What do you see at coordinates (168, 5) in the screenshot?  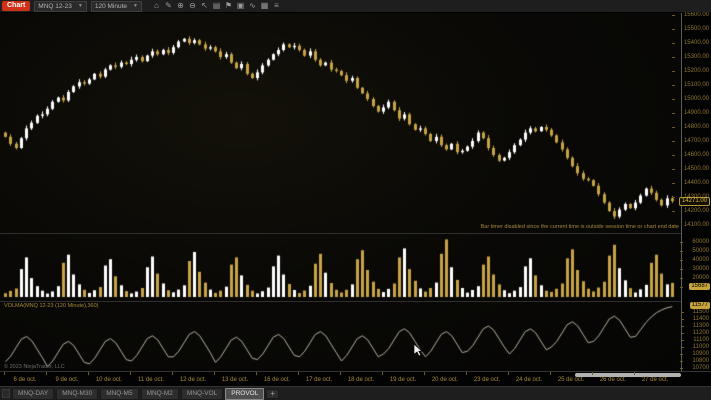 I see `pencil-icon: ✎` at bounding box center [168, 5].